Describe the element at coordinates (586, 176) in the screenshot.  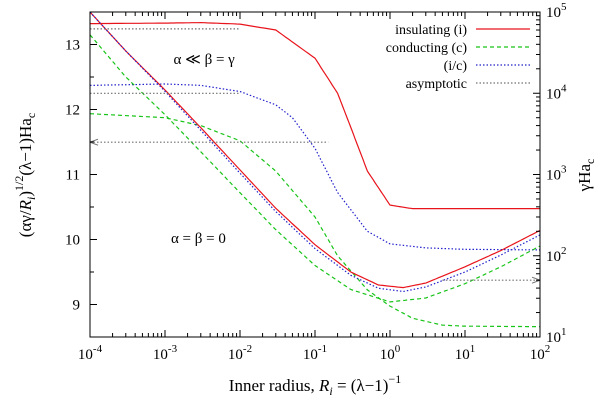
I see `y2-axis-title: γHac` at that location.